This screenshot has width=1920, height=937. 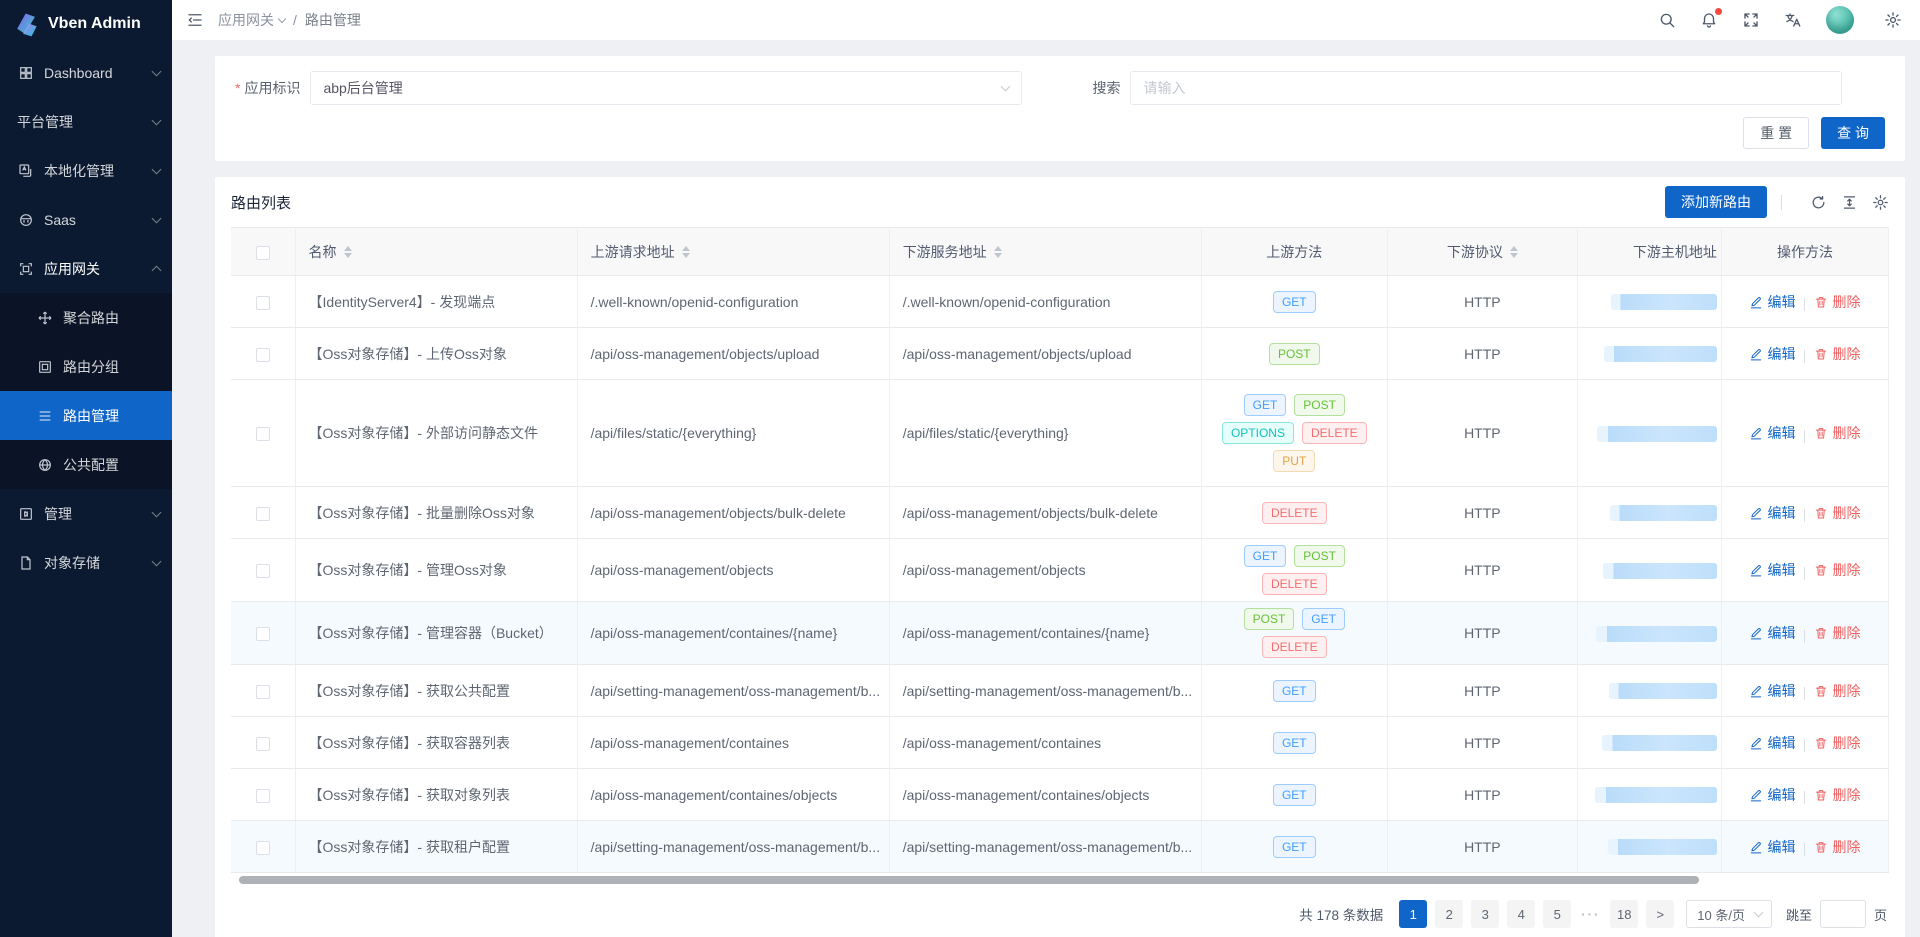 What do you see at coordinates (1006, 301) in the screenshot?
I see `downstream-path: /.well-known/openid-configuration` at bounding box center [1006, 301].